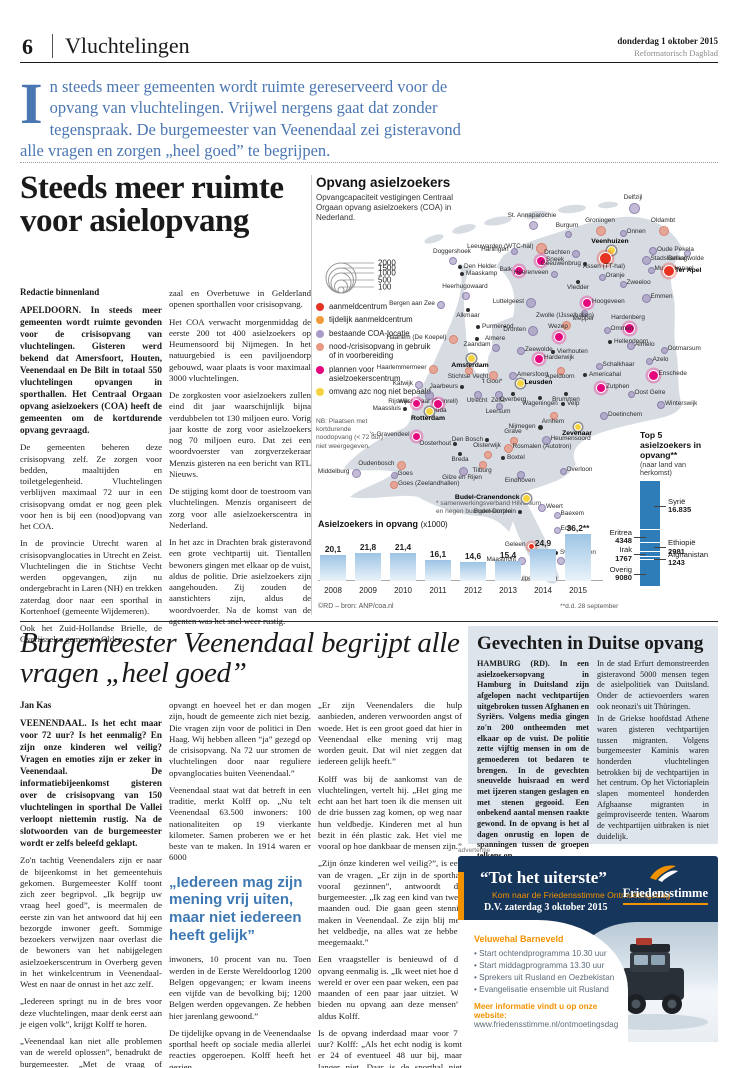 The height and width of the screenshot is (1068, 738). What do you see at coordinates (428, 418) in the screenshot?
I see `city-label: Rotterdam` at bounding box center [428, 418].